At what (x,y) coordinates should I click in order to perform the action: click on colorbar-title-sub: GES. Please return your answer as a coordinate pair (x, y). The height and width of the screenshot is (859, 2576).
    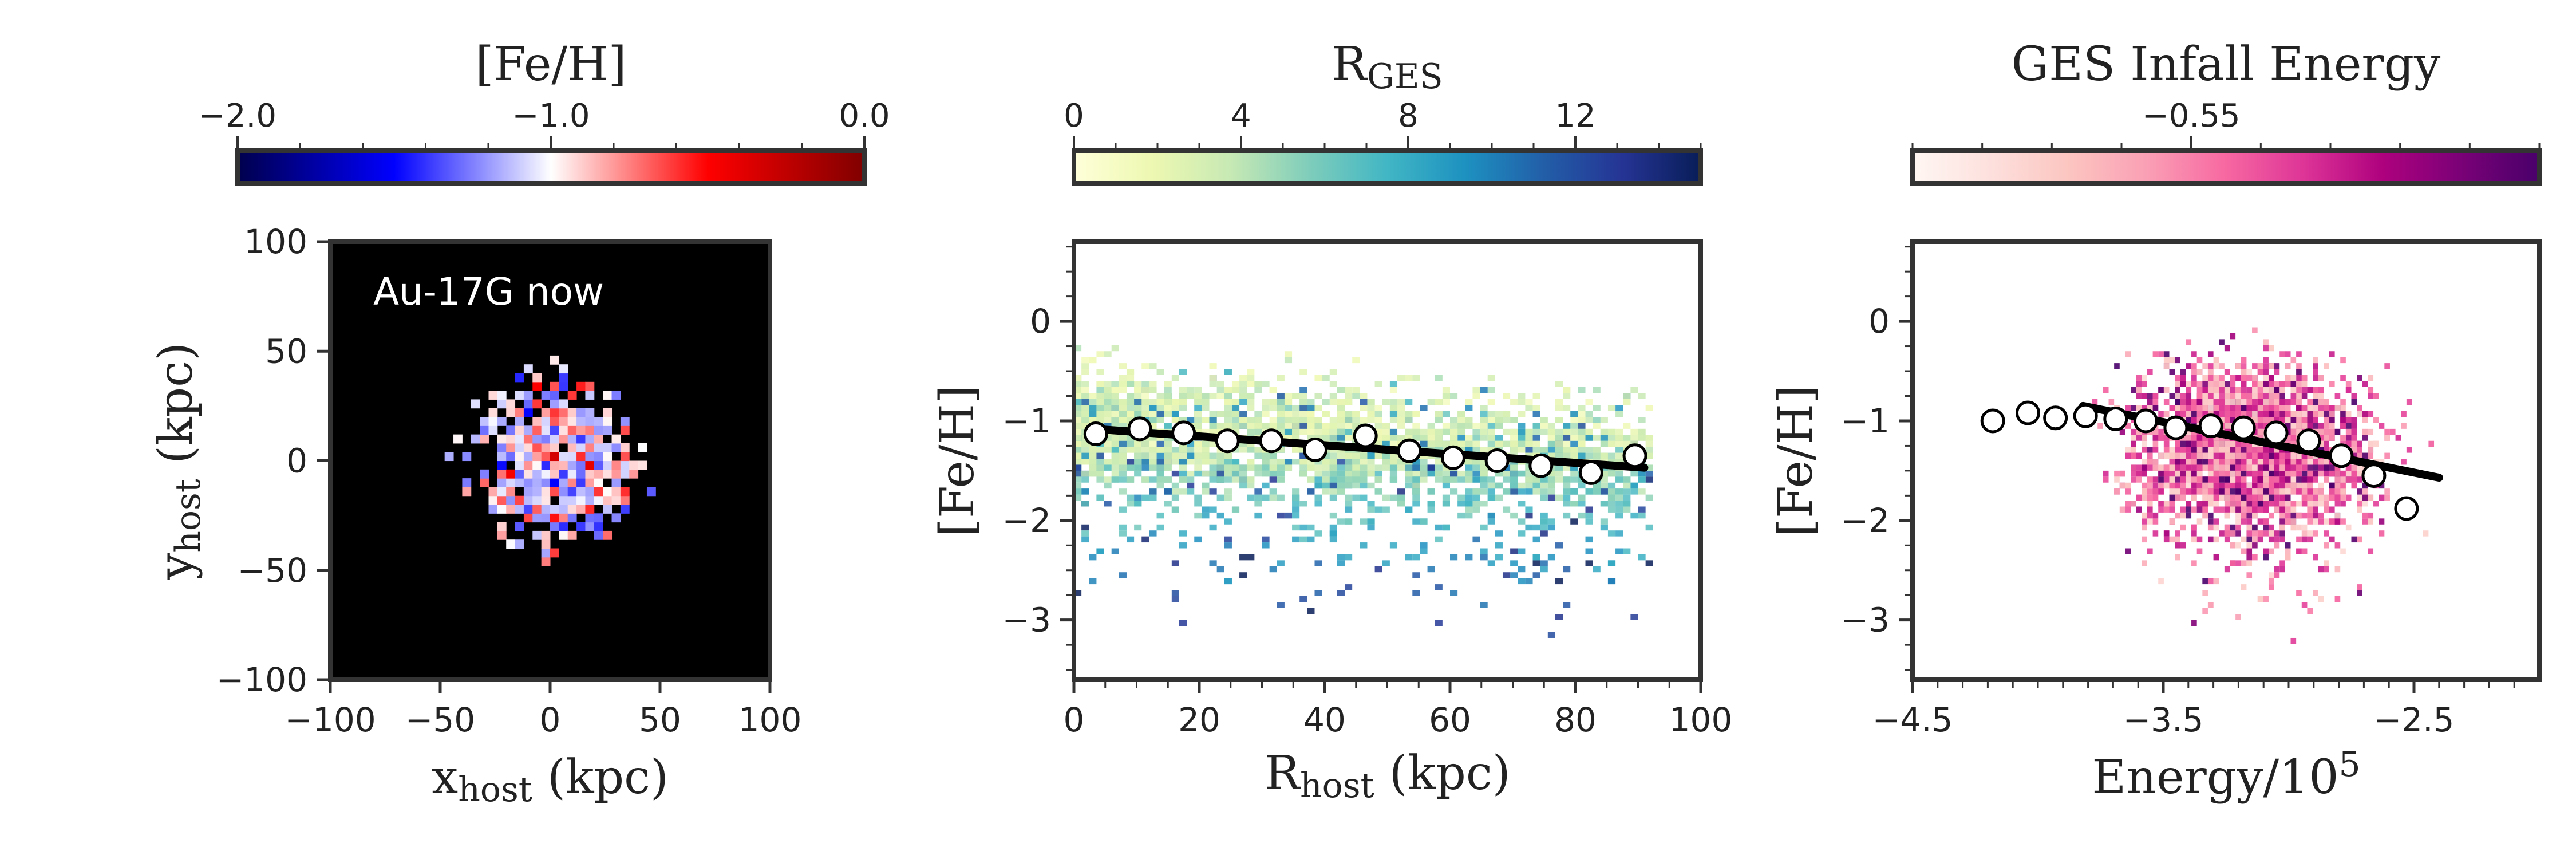
    Looking at the image, I should click on (1405, 77).